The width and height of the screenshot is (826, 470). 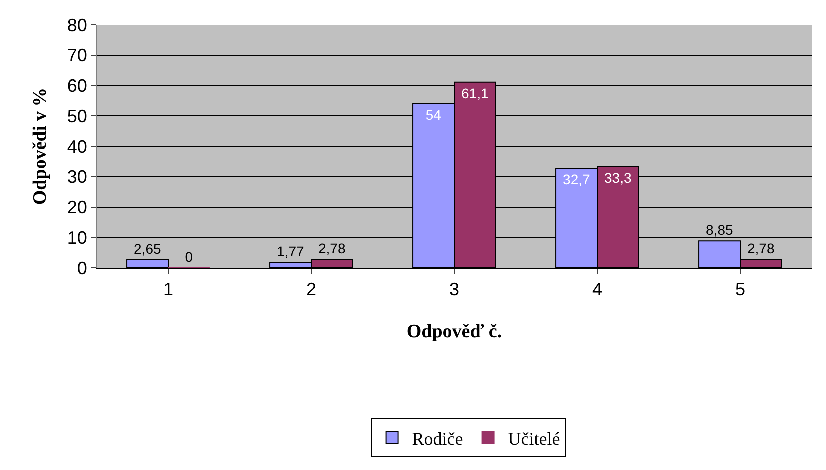 I want to click on x-tick-label: 4, so click(x=597, y=290).